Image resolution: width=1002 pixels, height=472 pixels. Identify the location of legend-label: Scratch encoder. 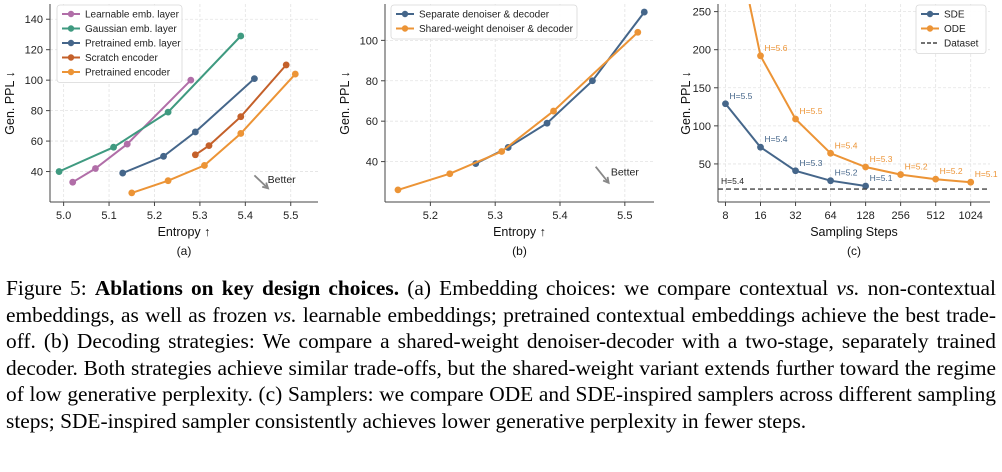
(121, 58).